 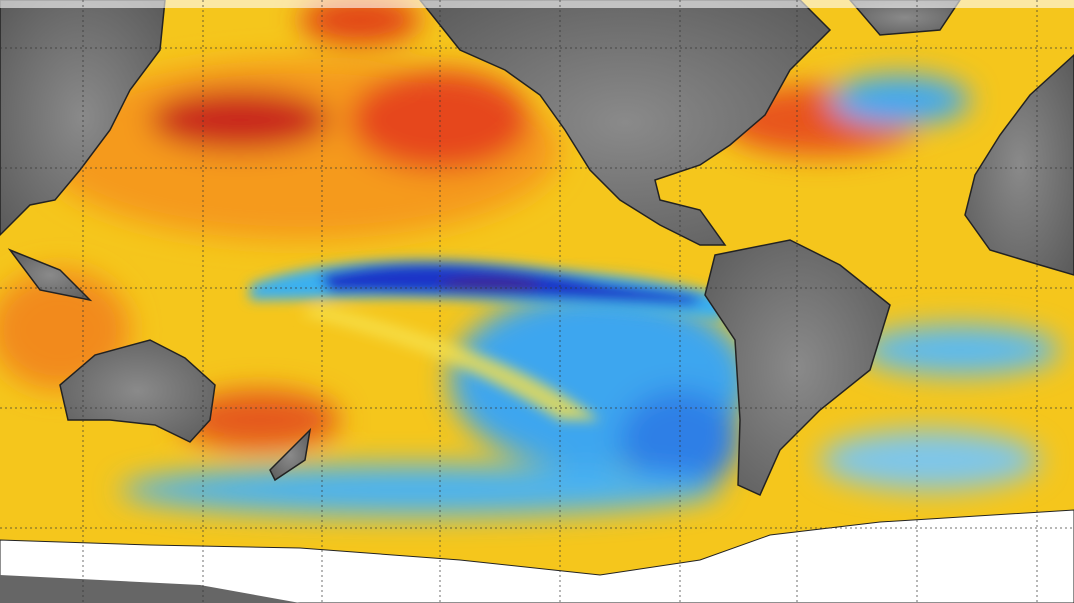 I want to click on africa-europe, so click(x=1019, y=164).